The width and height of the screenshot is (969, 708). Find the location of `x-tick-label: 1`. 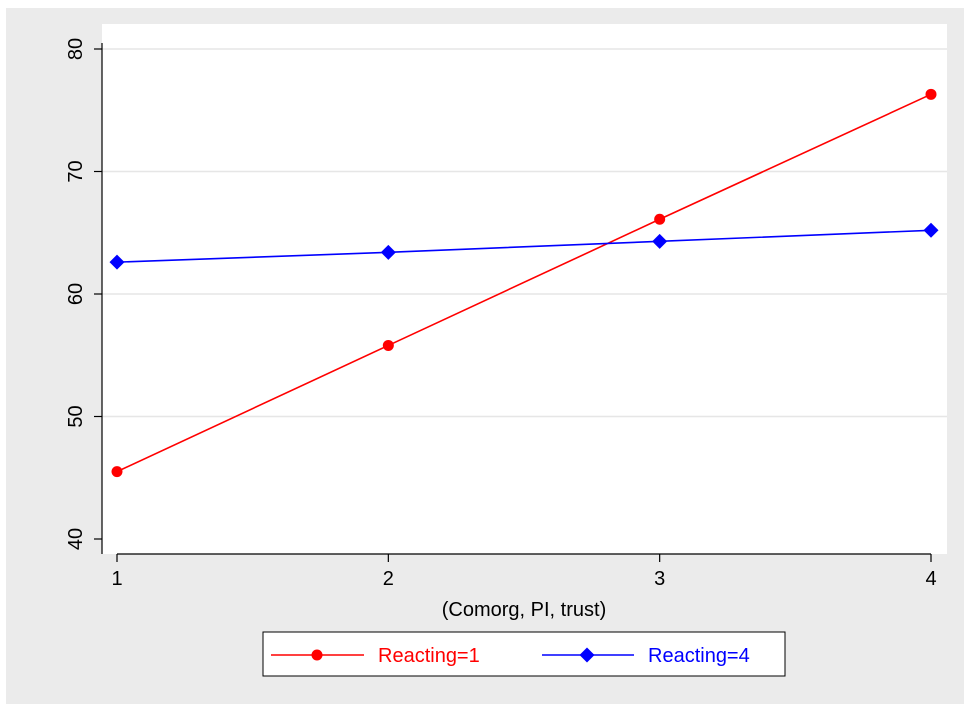

x-tick-label: 1 is located at coordinates (116, 579).